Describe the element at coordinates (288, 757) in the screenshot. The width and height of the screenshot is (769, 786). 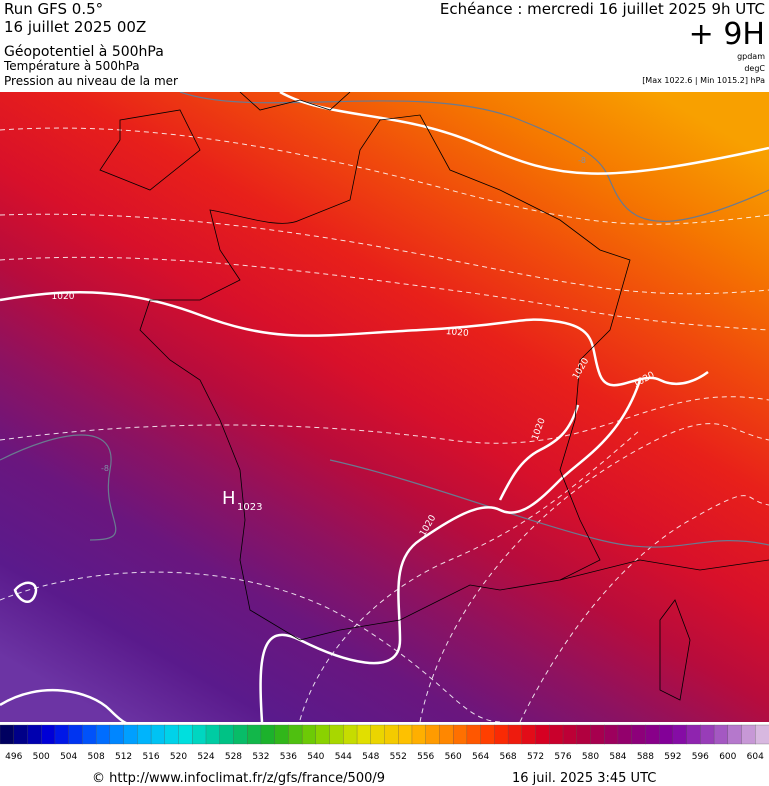
I see `colorbar-label: 536` at that location.